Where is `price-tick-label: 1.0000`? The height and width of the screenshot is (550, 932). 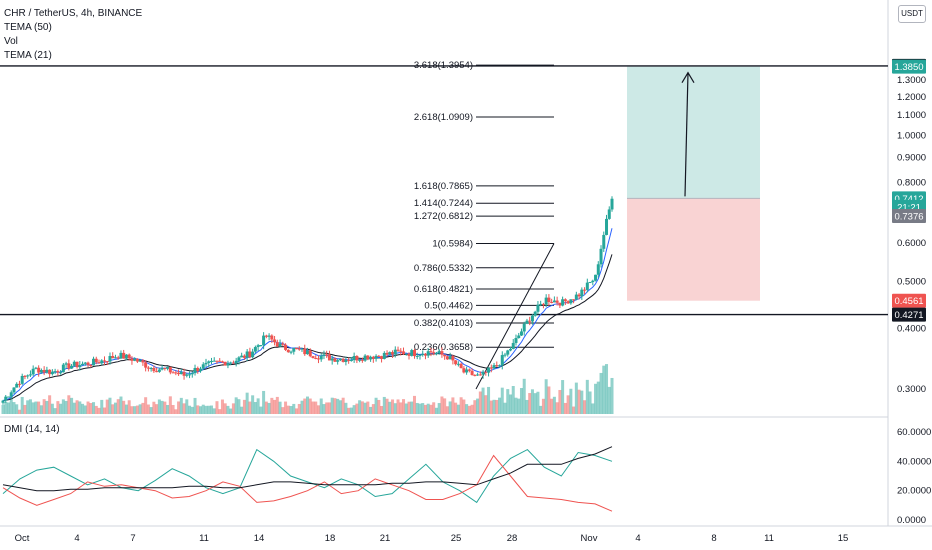 price-tick-label: 1.0000 is located at coordinates (911, 135).